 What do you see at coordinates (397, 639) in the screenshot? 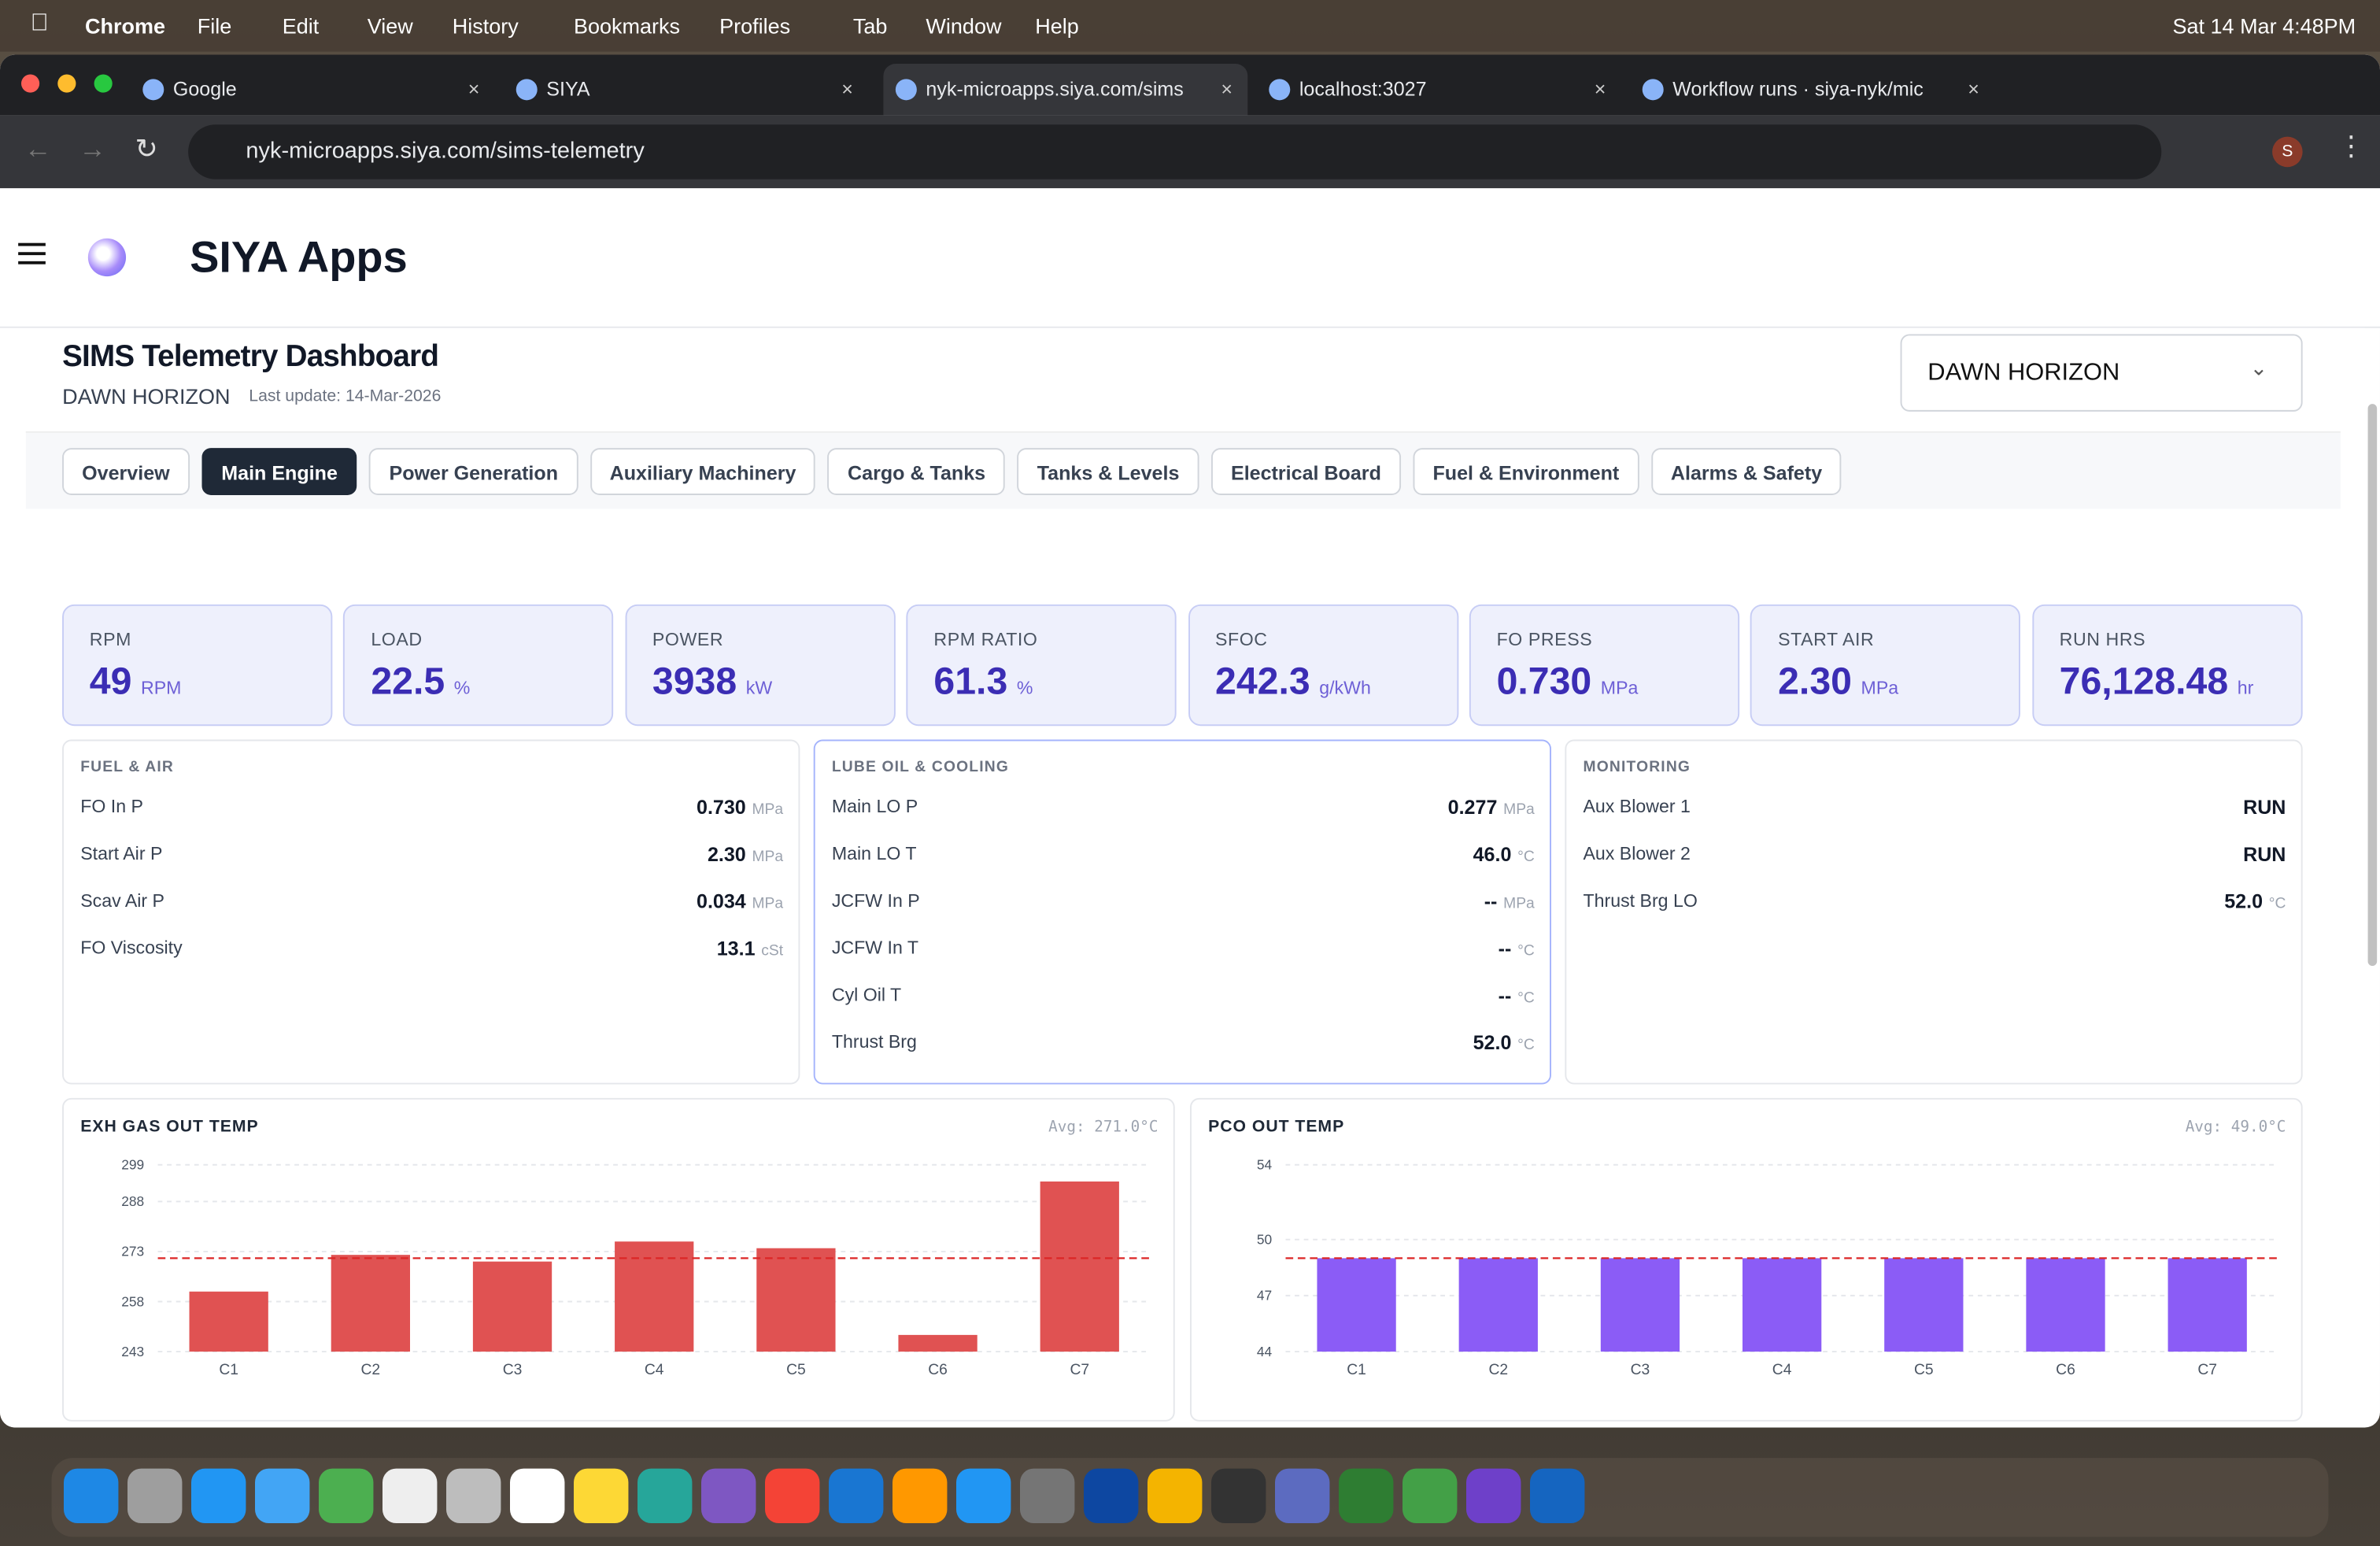
I see `kpi-label: LOAD` at bounding box center [397, 639].